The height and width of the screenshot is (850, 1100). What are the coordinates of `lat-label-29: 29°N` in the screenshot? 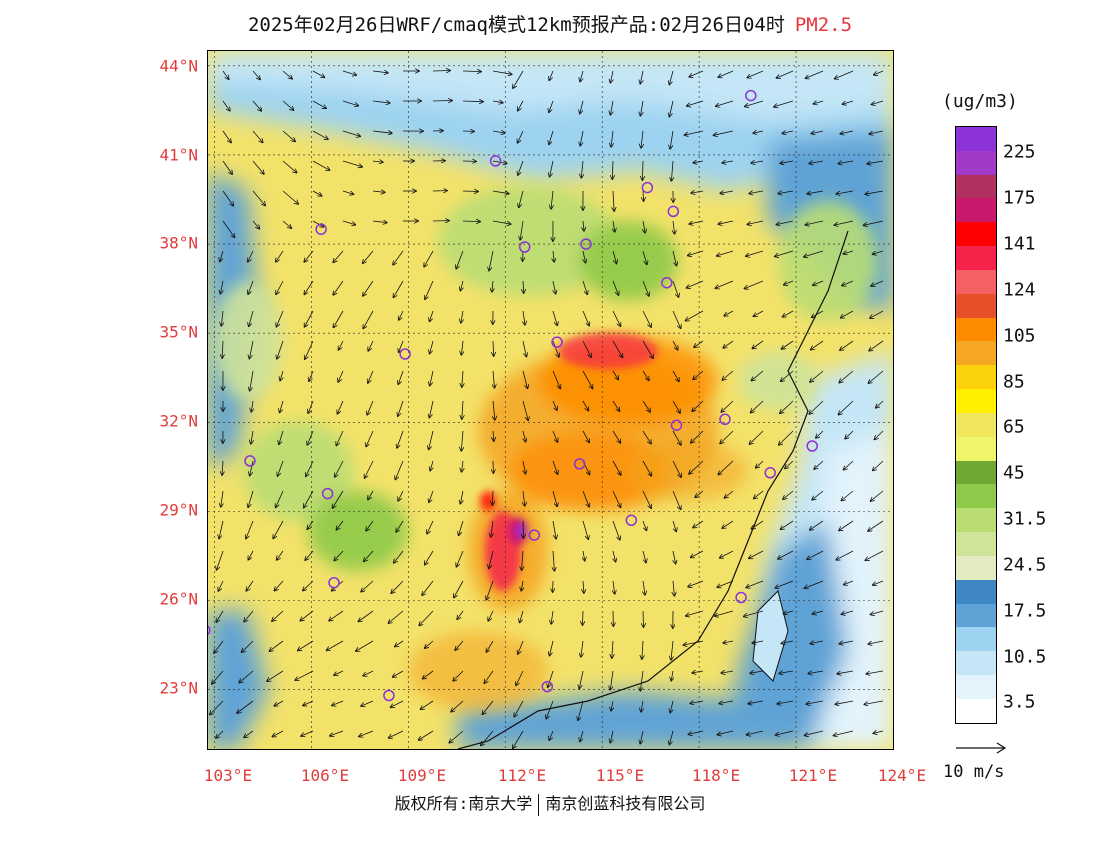 It's located at (178, 510).